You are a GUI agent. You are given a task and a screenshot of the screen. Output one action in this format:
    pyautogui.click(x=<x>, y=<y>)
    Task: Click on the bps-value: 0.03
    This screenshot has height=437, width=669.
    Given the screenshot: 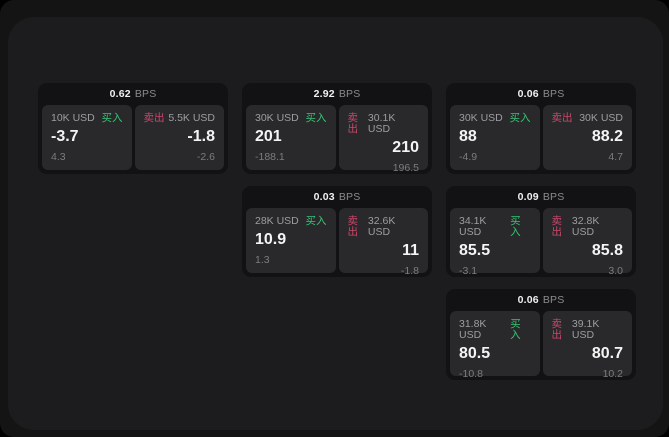 What is the action you would take?
    pyautogui.click(x=324, y=197)
    